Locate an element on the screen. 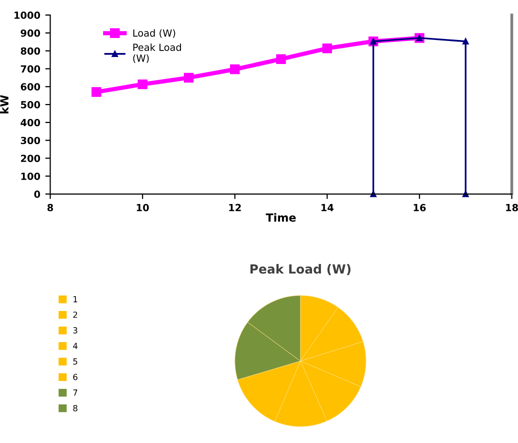 The height and width of the screenshot is (443, 518). legend-label: 8 is located at coordinates (75, 408).